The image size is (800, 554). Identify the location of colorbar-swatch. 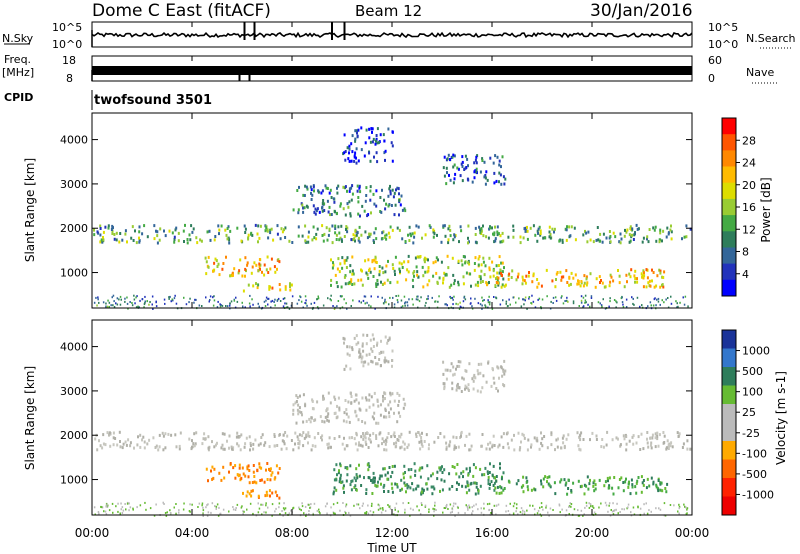
(729, 487).